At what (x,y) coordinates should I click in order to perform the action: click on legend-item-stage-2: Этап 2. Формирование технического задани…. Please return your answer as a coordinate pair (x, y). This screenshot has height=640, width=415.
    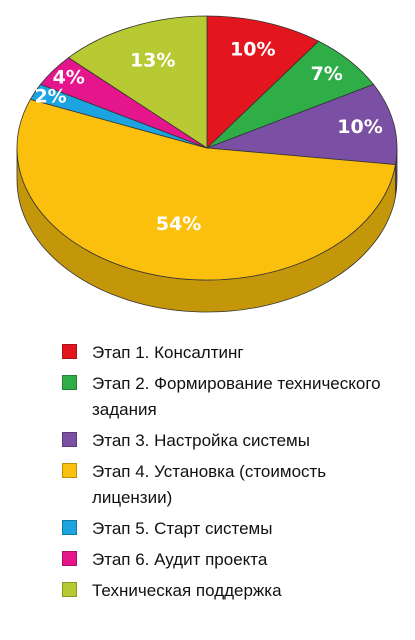
    Looking at the image, I should click on (232, 397).